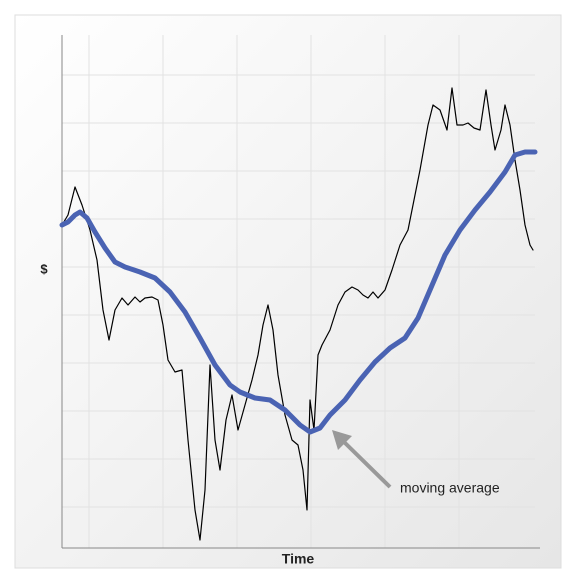 The width and height of the screenshot is (575, 583). Describe the element at coordinates (366, 463) in the screenshot. I see `arrow-shaft` at that location.